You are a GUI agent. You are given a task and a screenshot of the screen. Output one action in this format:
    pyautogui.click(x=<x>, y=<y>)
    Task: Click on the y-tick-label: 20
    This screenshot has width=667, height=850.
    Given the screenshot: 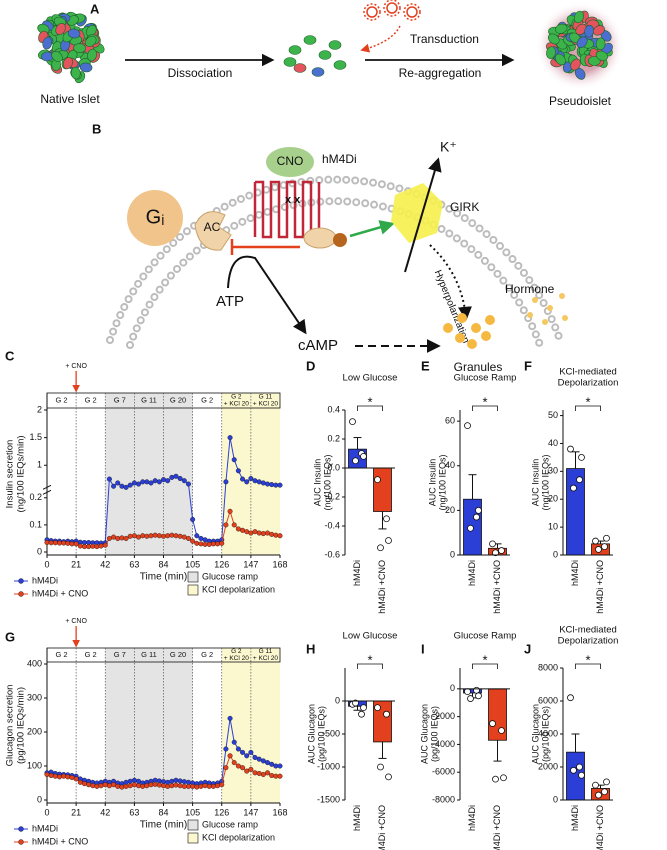 What is the action you would take?
    pyautogui.click(x=450, y=510)
    